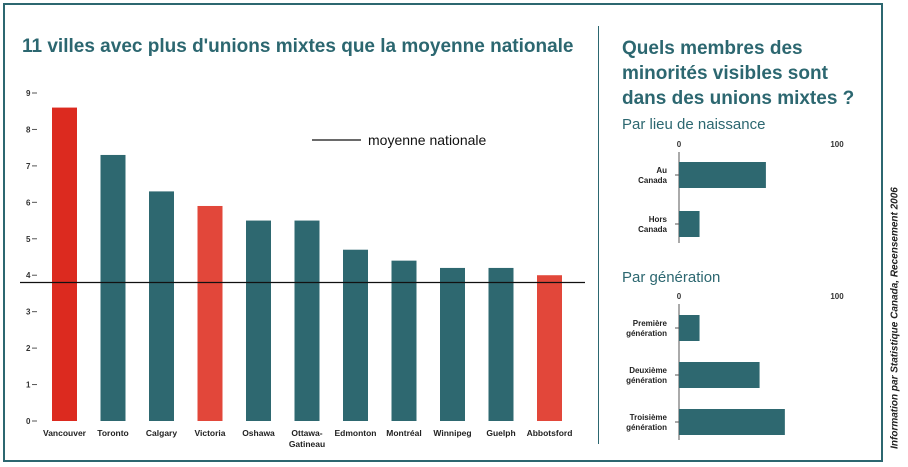 This screenshot has height=467, width=908. Describe the element at coordinates (28, 202) in the screenshot. I see `y-tick-label: 6` at that location.